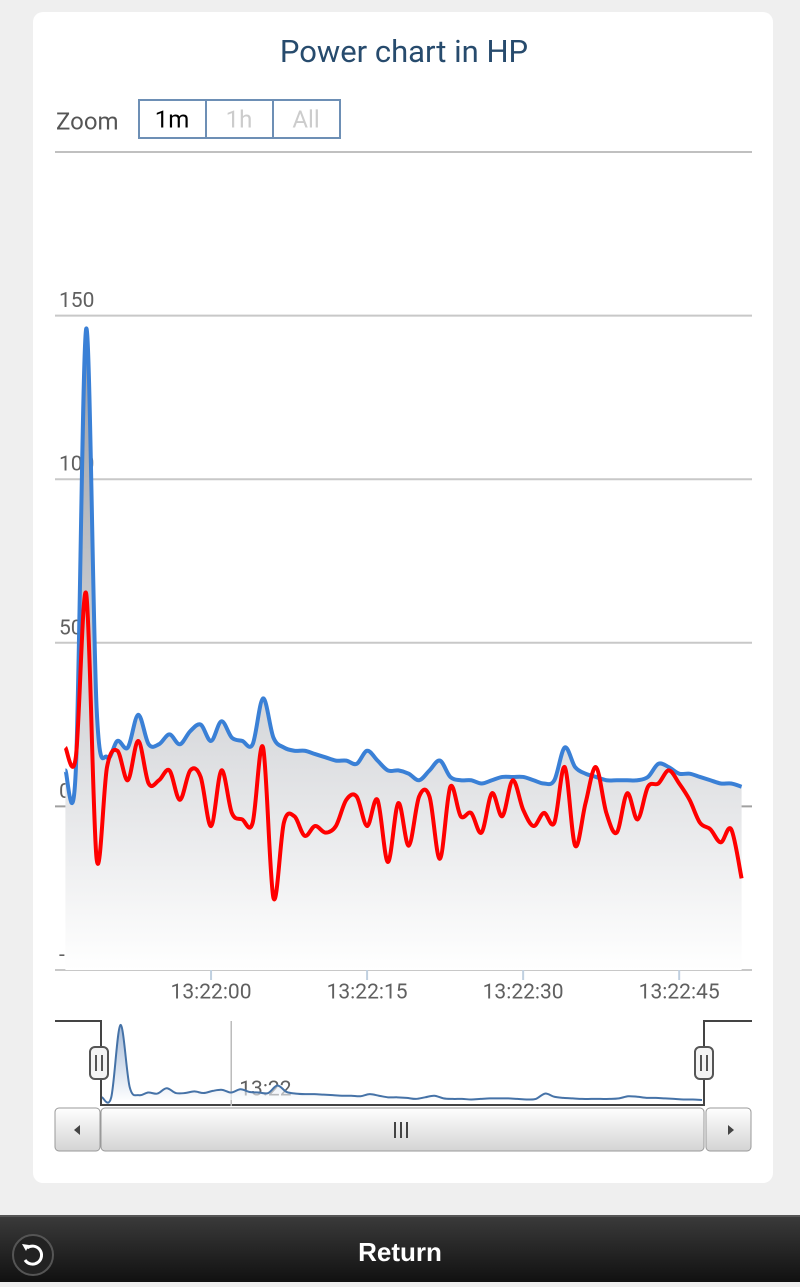 The width and height of the screenshot is (800, 1287). I want to click on zoom-button-label: 1m, so click(172, 119).